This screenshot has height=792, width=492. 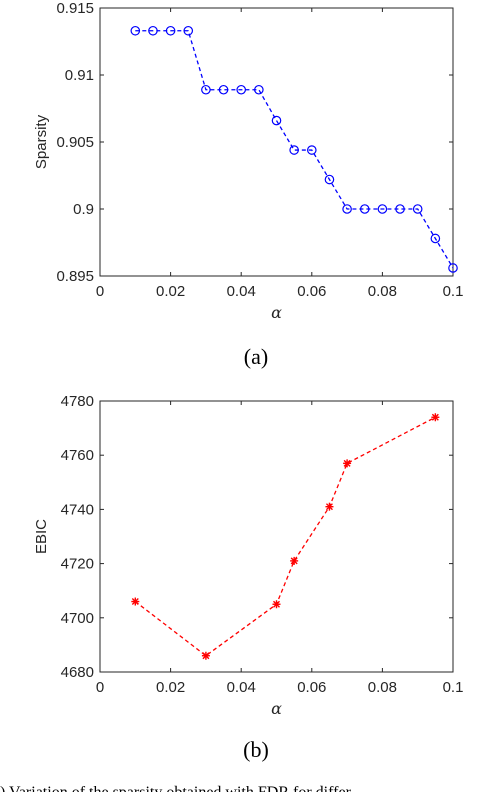 What do you see at coordinates (41, 141) in the screenshot?
I see `y-axis-label: Sparsity` at bounding box center [41, 141].